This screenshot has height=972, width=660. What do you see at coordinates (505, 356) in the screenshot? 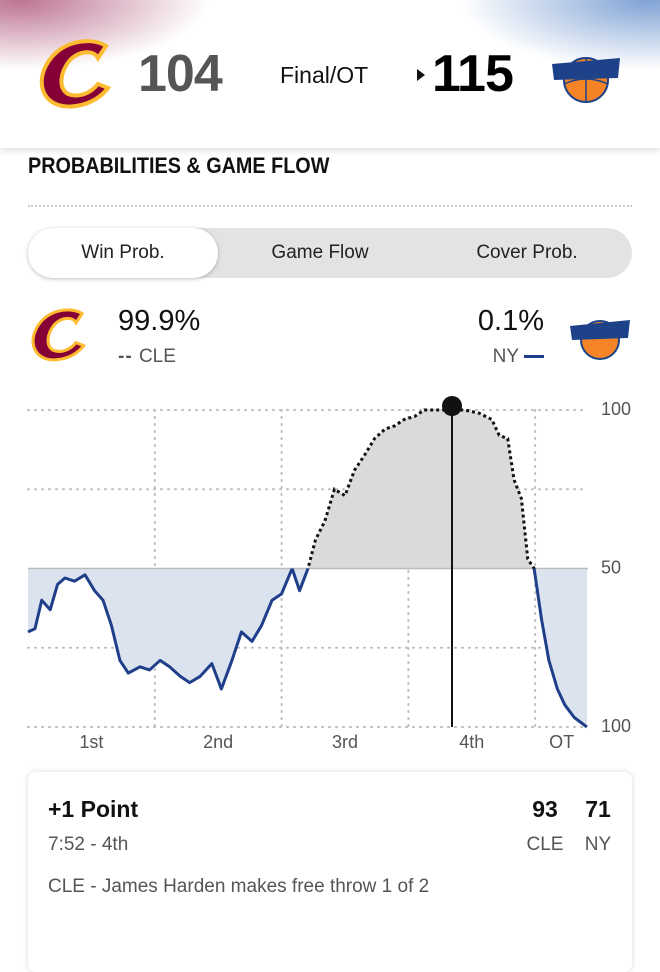
I see `home-legend-label: NY` at bounding box center [505, 356].